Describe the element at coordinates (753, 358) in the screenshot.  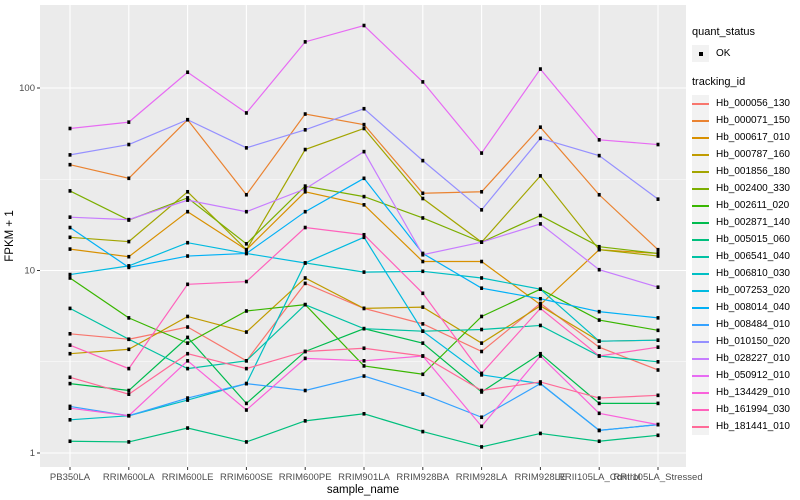
I see `legend-item-label: Hb_028227_010` at that location.